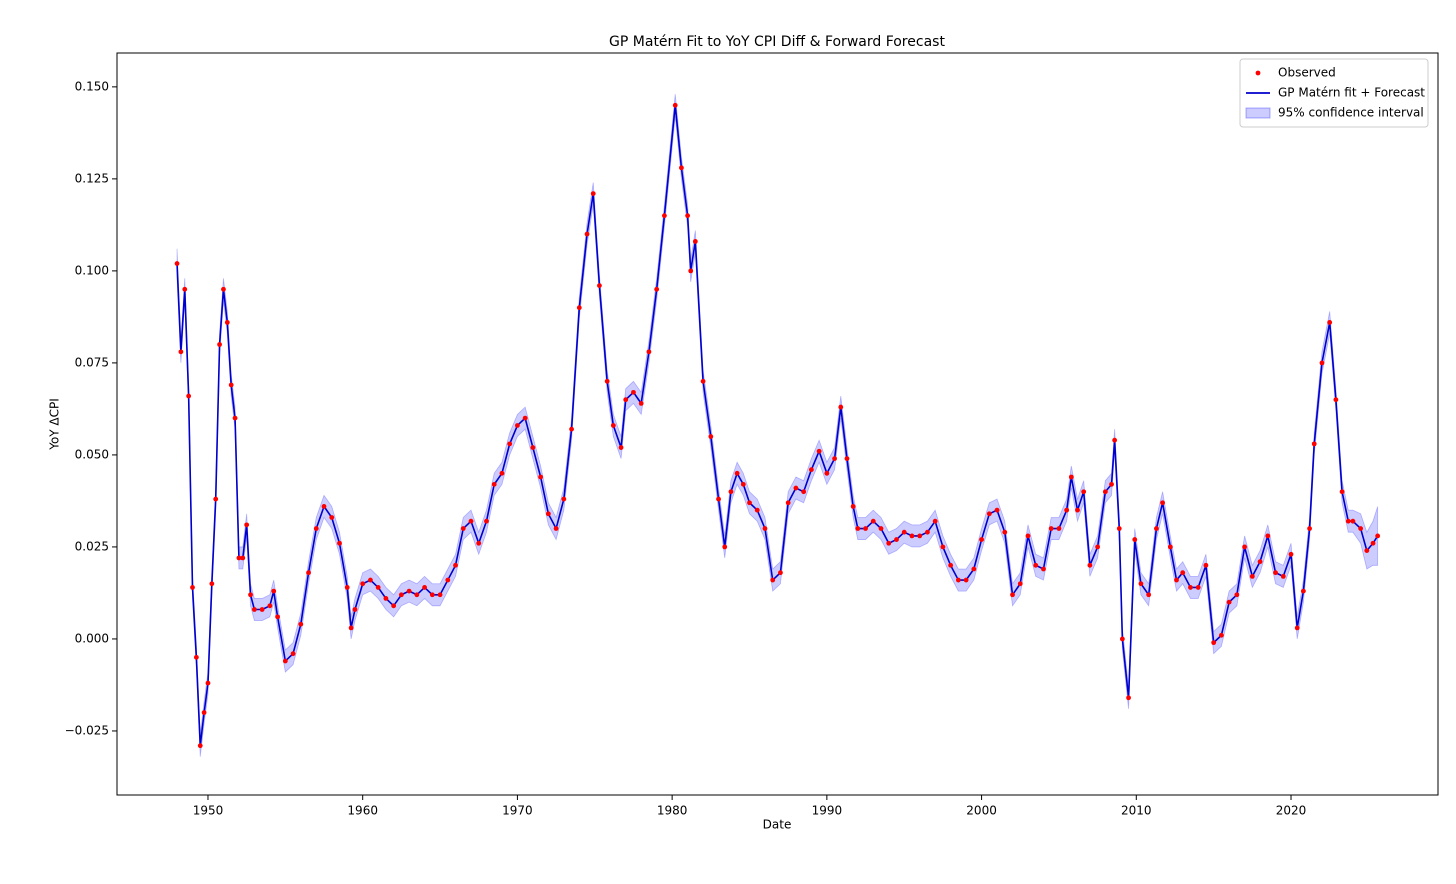  Describe the element at coordinates (92, 178) in the screenshot. I see `y-tick-label: 0.125` at that location.